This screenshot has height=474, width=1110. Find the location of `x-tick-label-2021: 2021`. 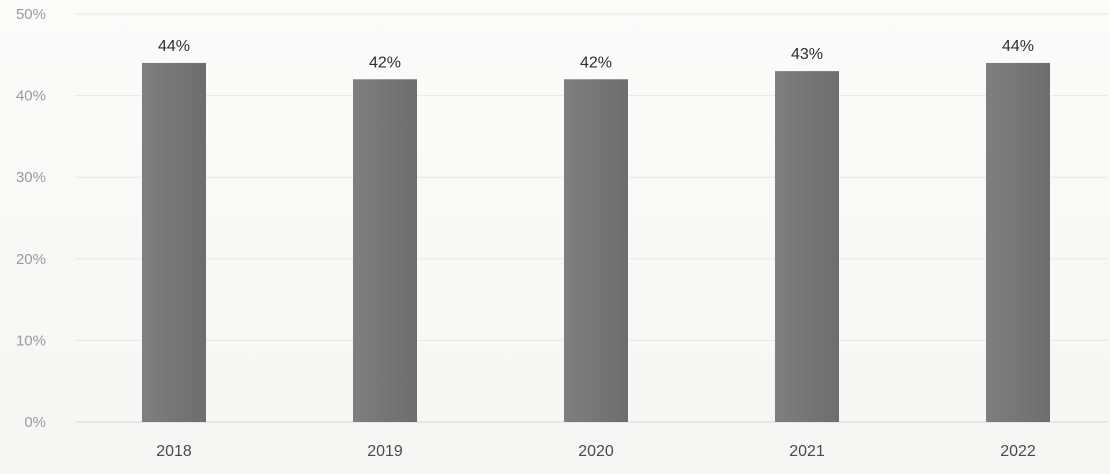

x-tick-label-2021: 2021 is located at coordinates (807, 451).